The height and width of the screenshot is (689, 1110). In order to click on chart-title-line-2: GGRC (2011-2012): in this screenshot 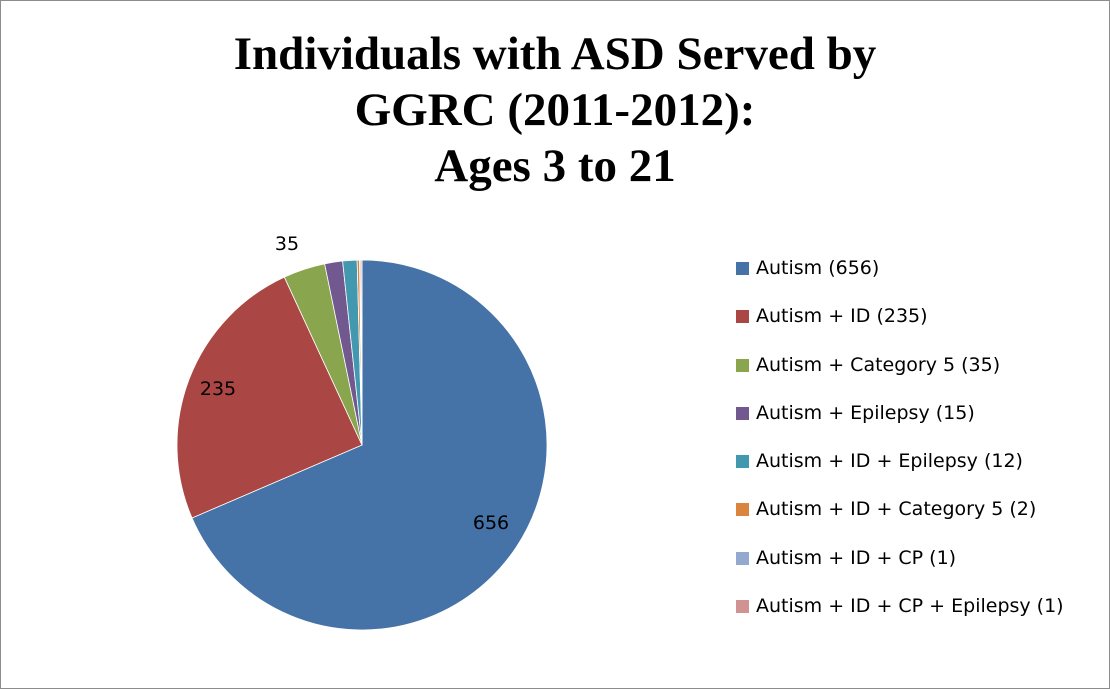, I will do `click(555, 110)`.